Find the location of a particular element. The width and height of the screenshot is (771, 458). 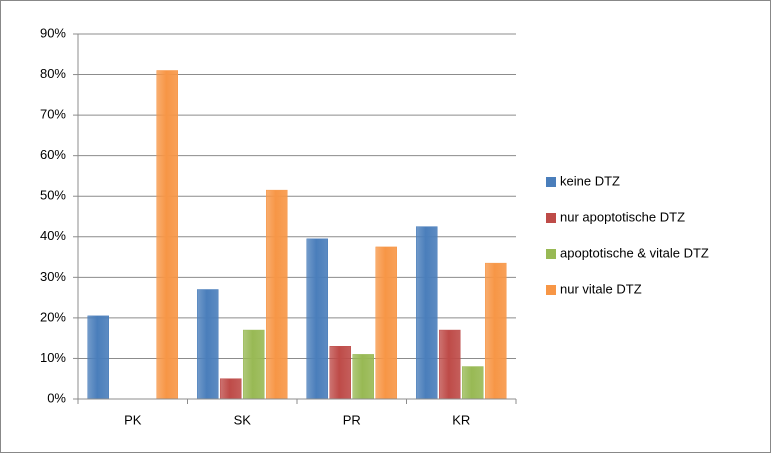

y-tick-label: 40% is located at coordinates (53, 235).